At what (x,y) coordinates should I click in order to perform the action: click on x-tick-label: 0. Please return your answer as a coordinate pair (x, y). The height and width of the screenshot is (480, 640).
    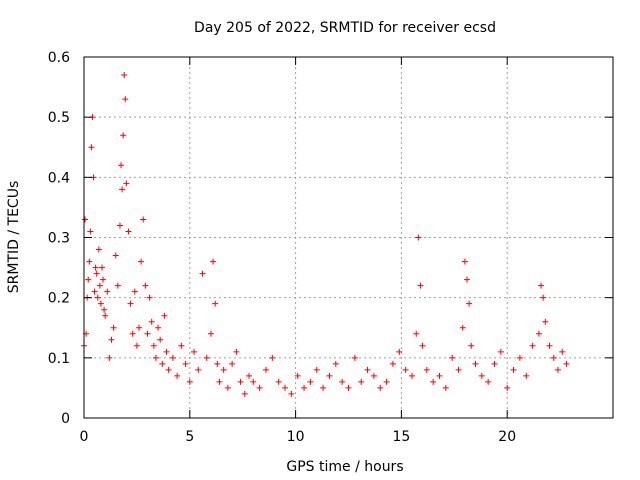
    Looking at the image, I should click on (84, 437).